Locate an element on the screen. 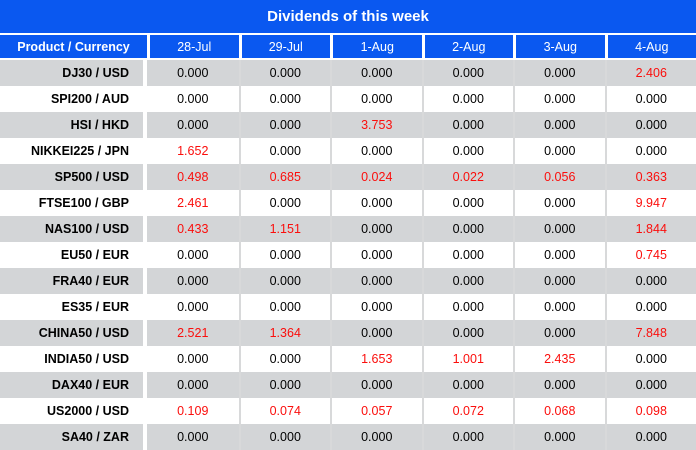  table-row: ES35 / EUR 0.000 0.000 0.000 0.000 0.000 0.000 is located at coordinates (348, 307).